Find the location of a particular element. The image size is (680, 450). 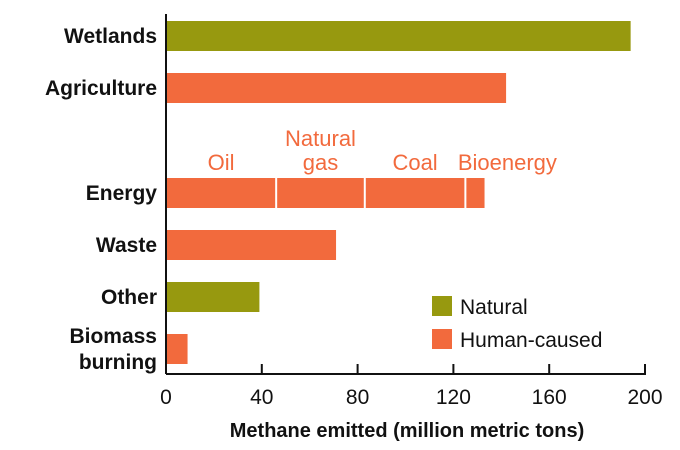

category-label: Waste is located at coordinates (126, 245).